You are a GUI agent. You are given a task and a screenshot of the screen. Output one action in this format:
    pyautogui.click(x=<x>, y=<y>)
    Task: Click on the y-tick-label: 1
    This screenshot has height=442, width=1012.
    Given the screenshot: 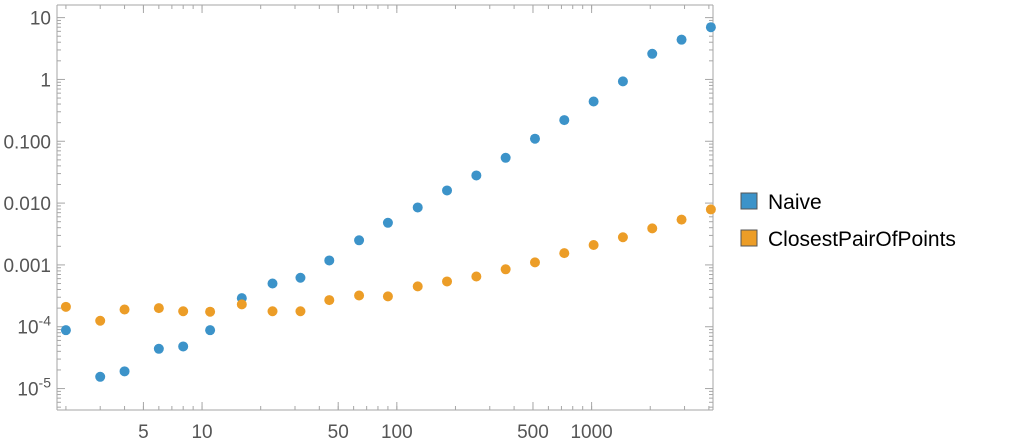 What is the action you would take?
    pyautogui.click(x=45, y=80)
    